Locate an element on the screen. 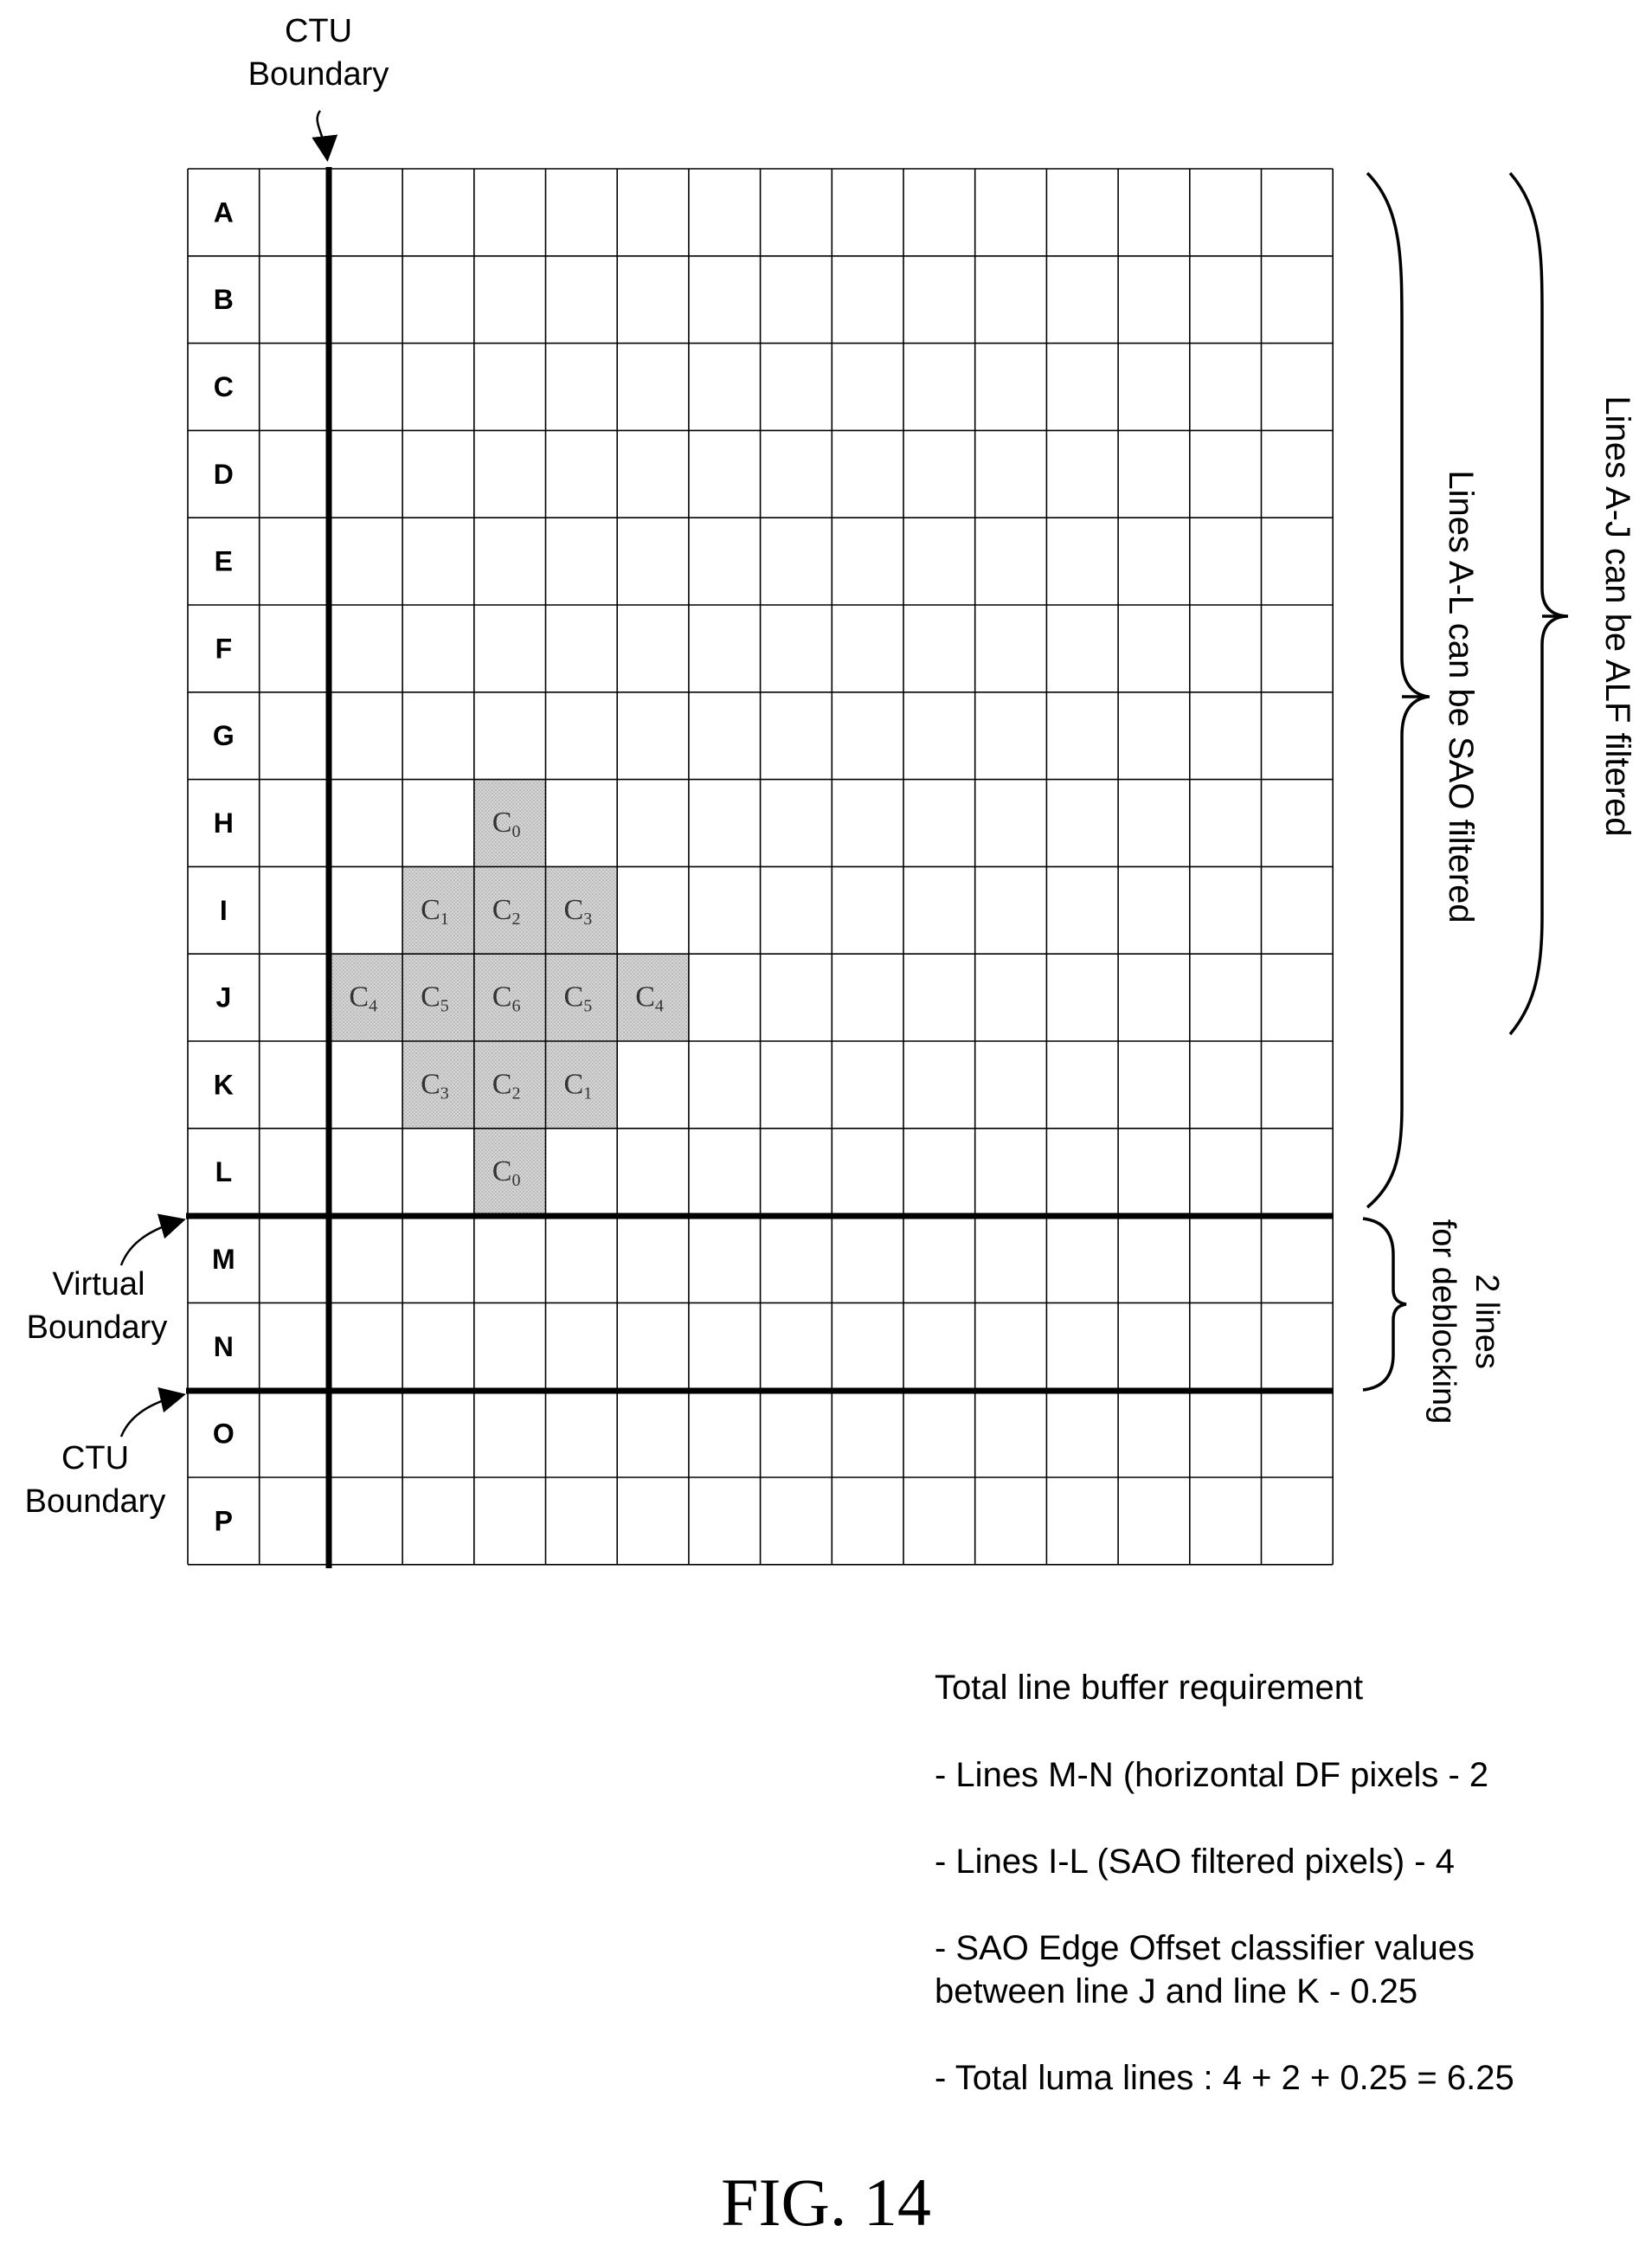  row-label-b: B is located at coordinates (224, 300).